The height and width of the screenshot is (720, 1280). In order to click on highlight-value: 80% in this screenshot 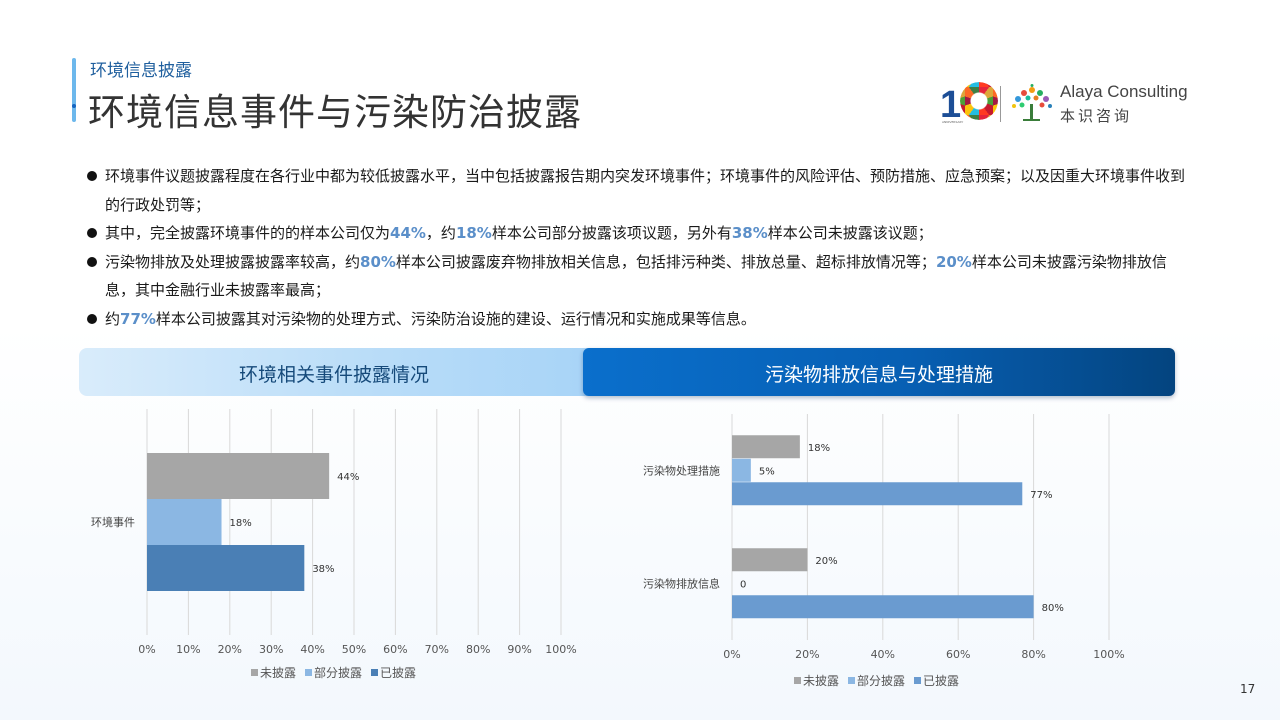, I will do `click(378, 261)`.